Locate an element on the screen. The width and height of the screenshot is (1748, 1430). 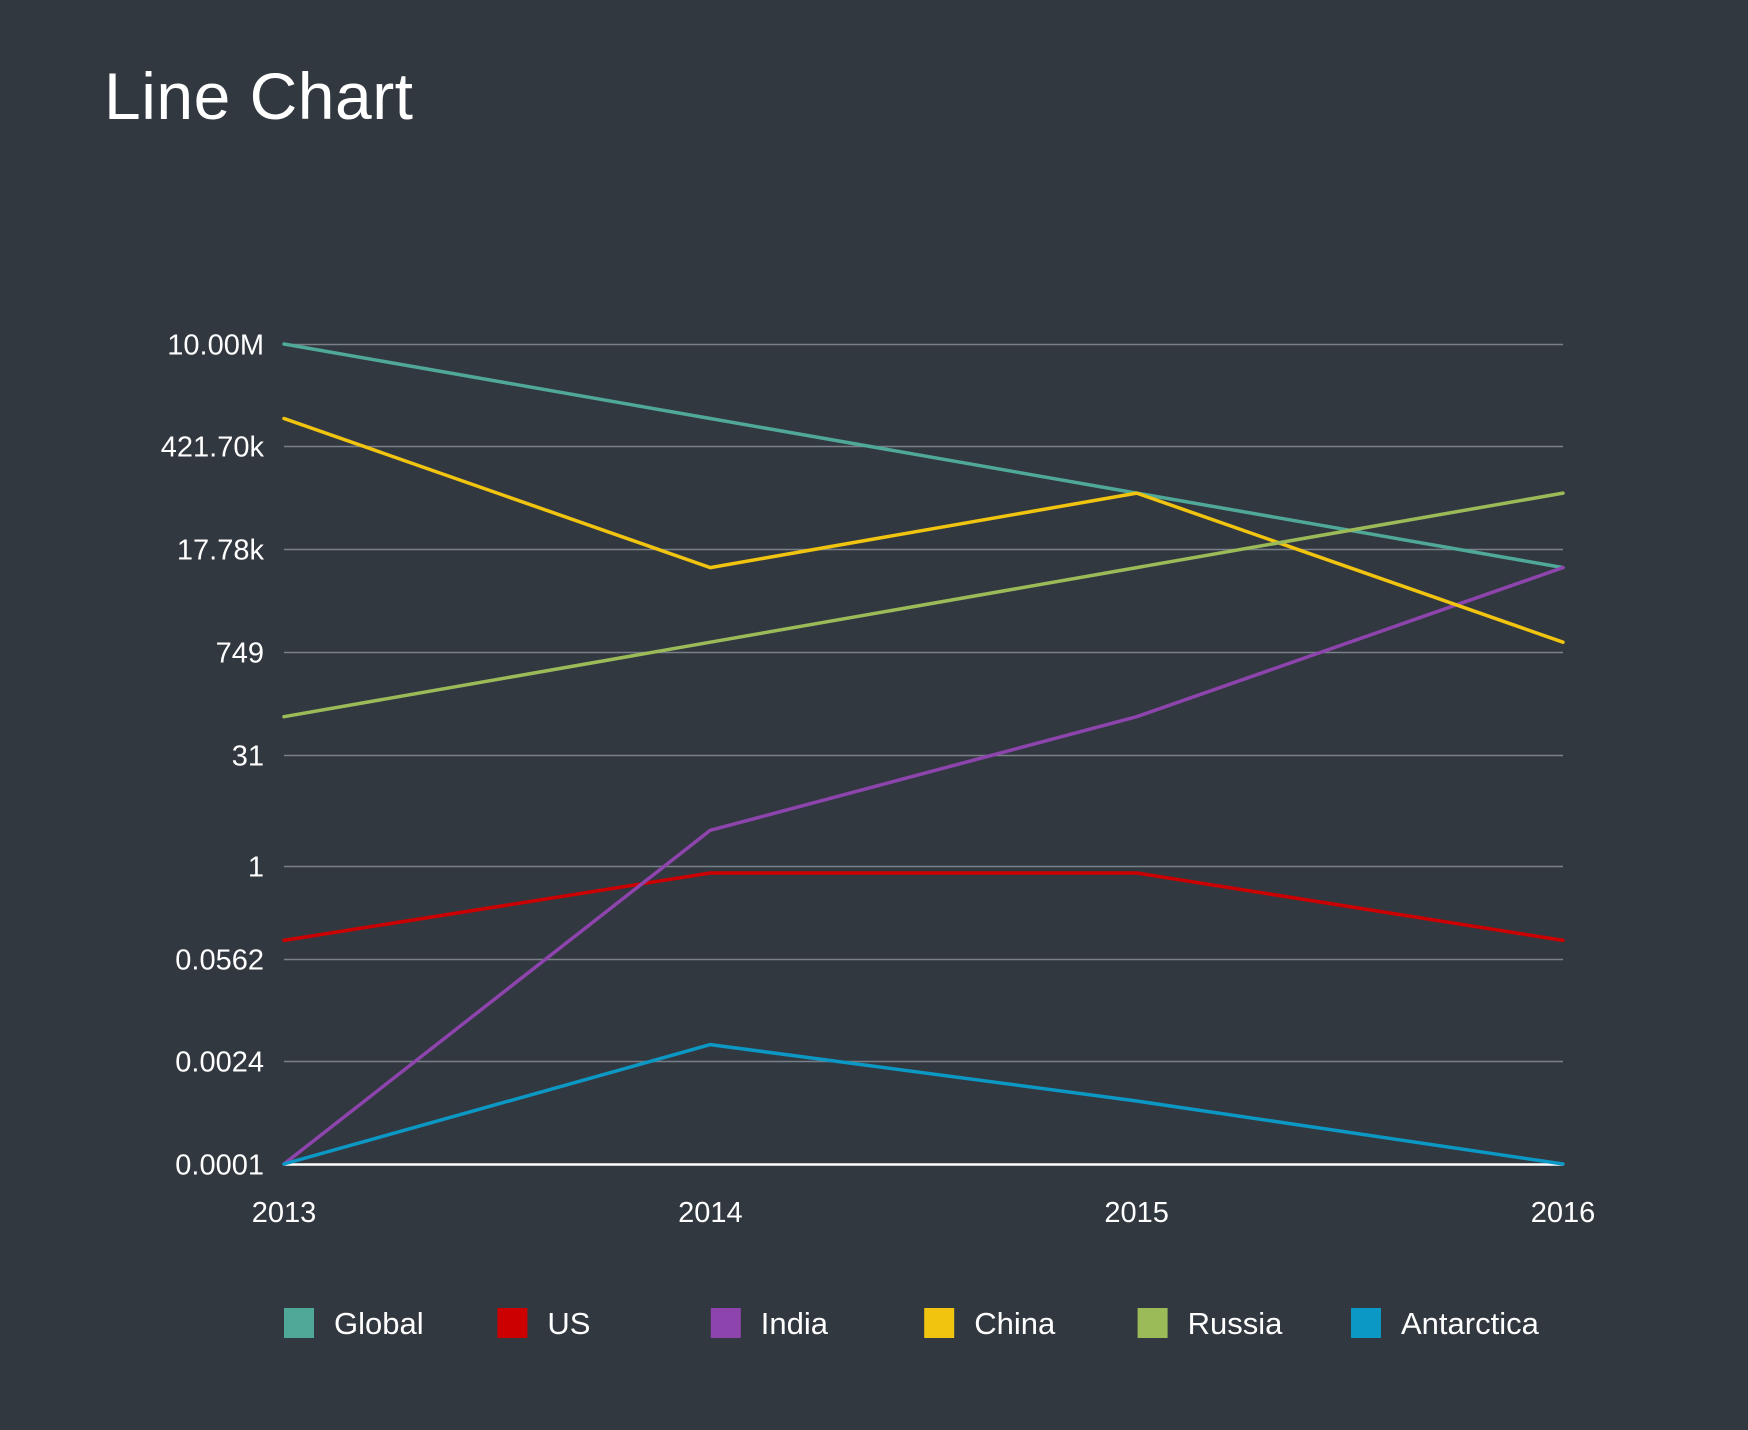
series-line-antarctica is located at coordinates (923, 1104).